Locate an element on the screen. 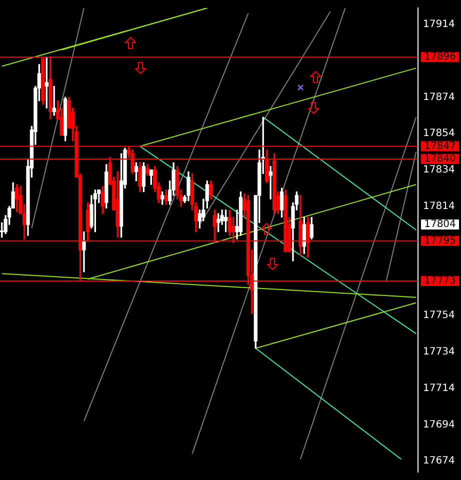 The width and height of the screenshot is (461, 480). y-tick-label: 17874 is located at coordinates (439, 97).